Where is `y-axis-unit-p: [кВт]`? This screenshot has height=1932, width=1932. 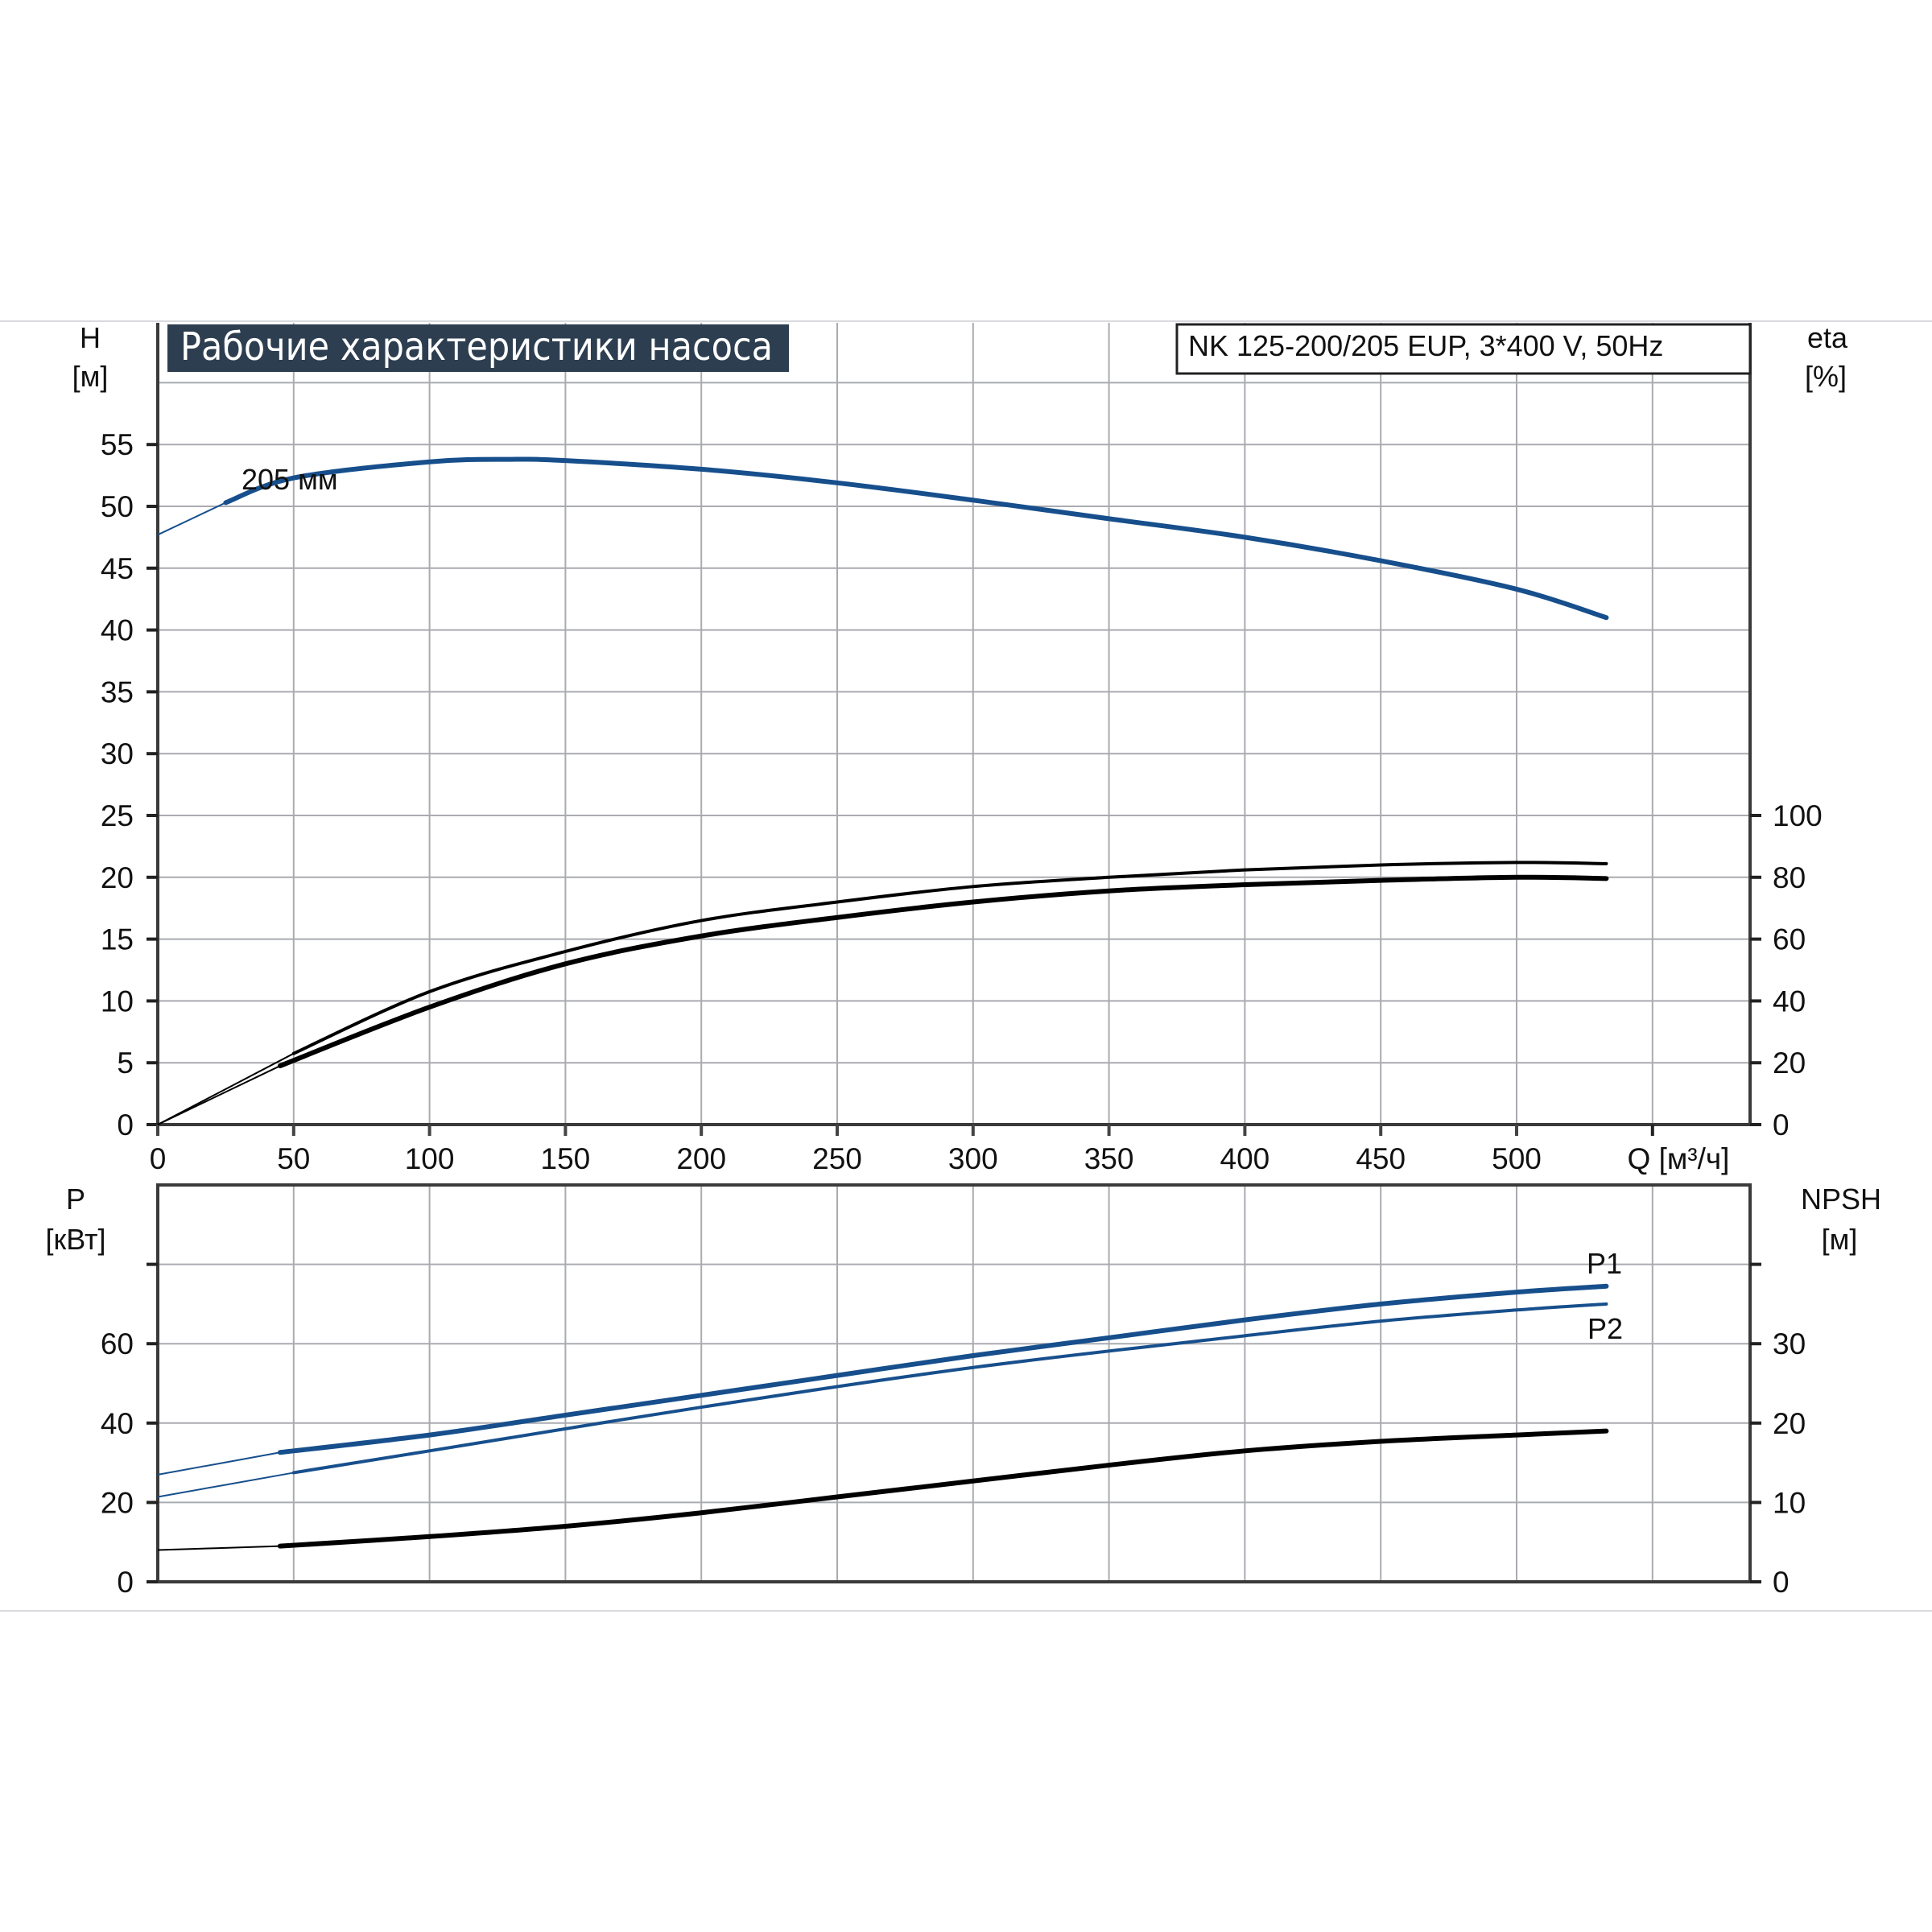
y-axis-unit-p: [кВт] is located at coordinates (75, 1239).